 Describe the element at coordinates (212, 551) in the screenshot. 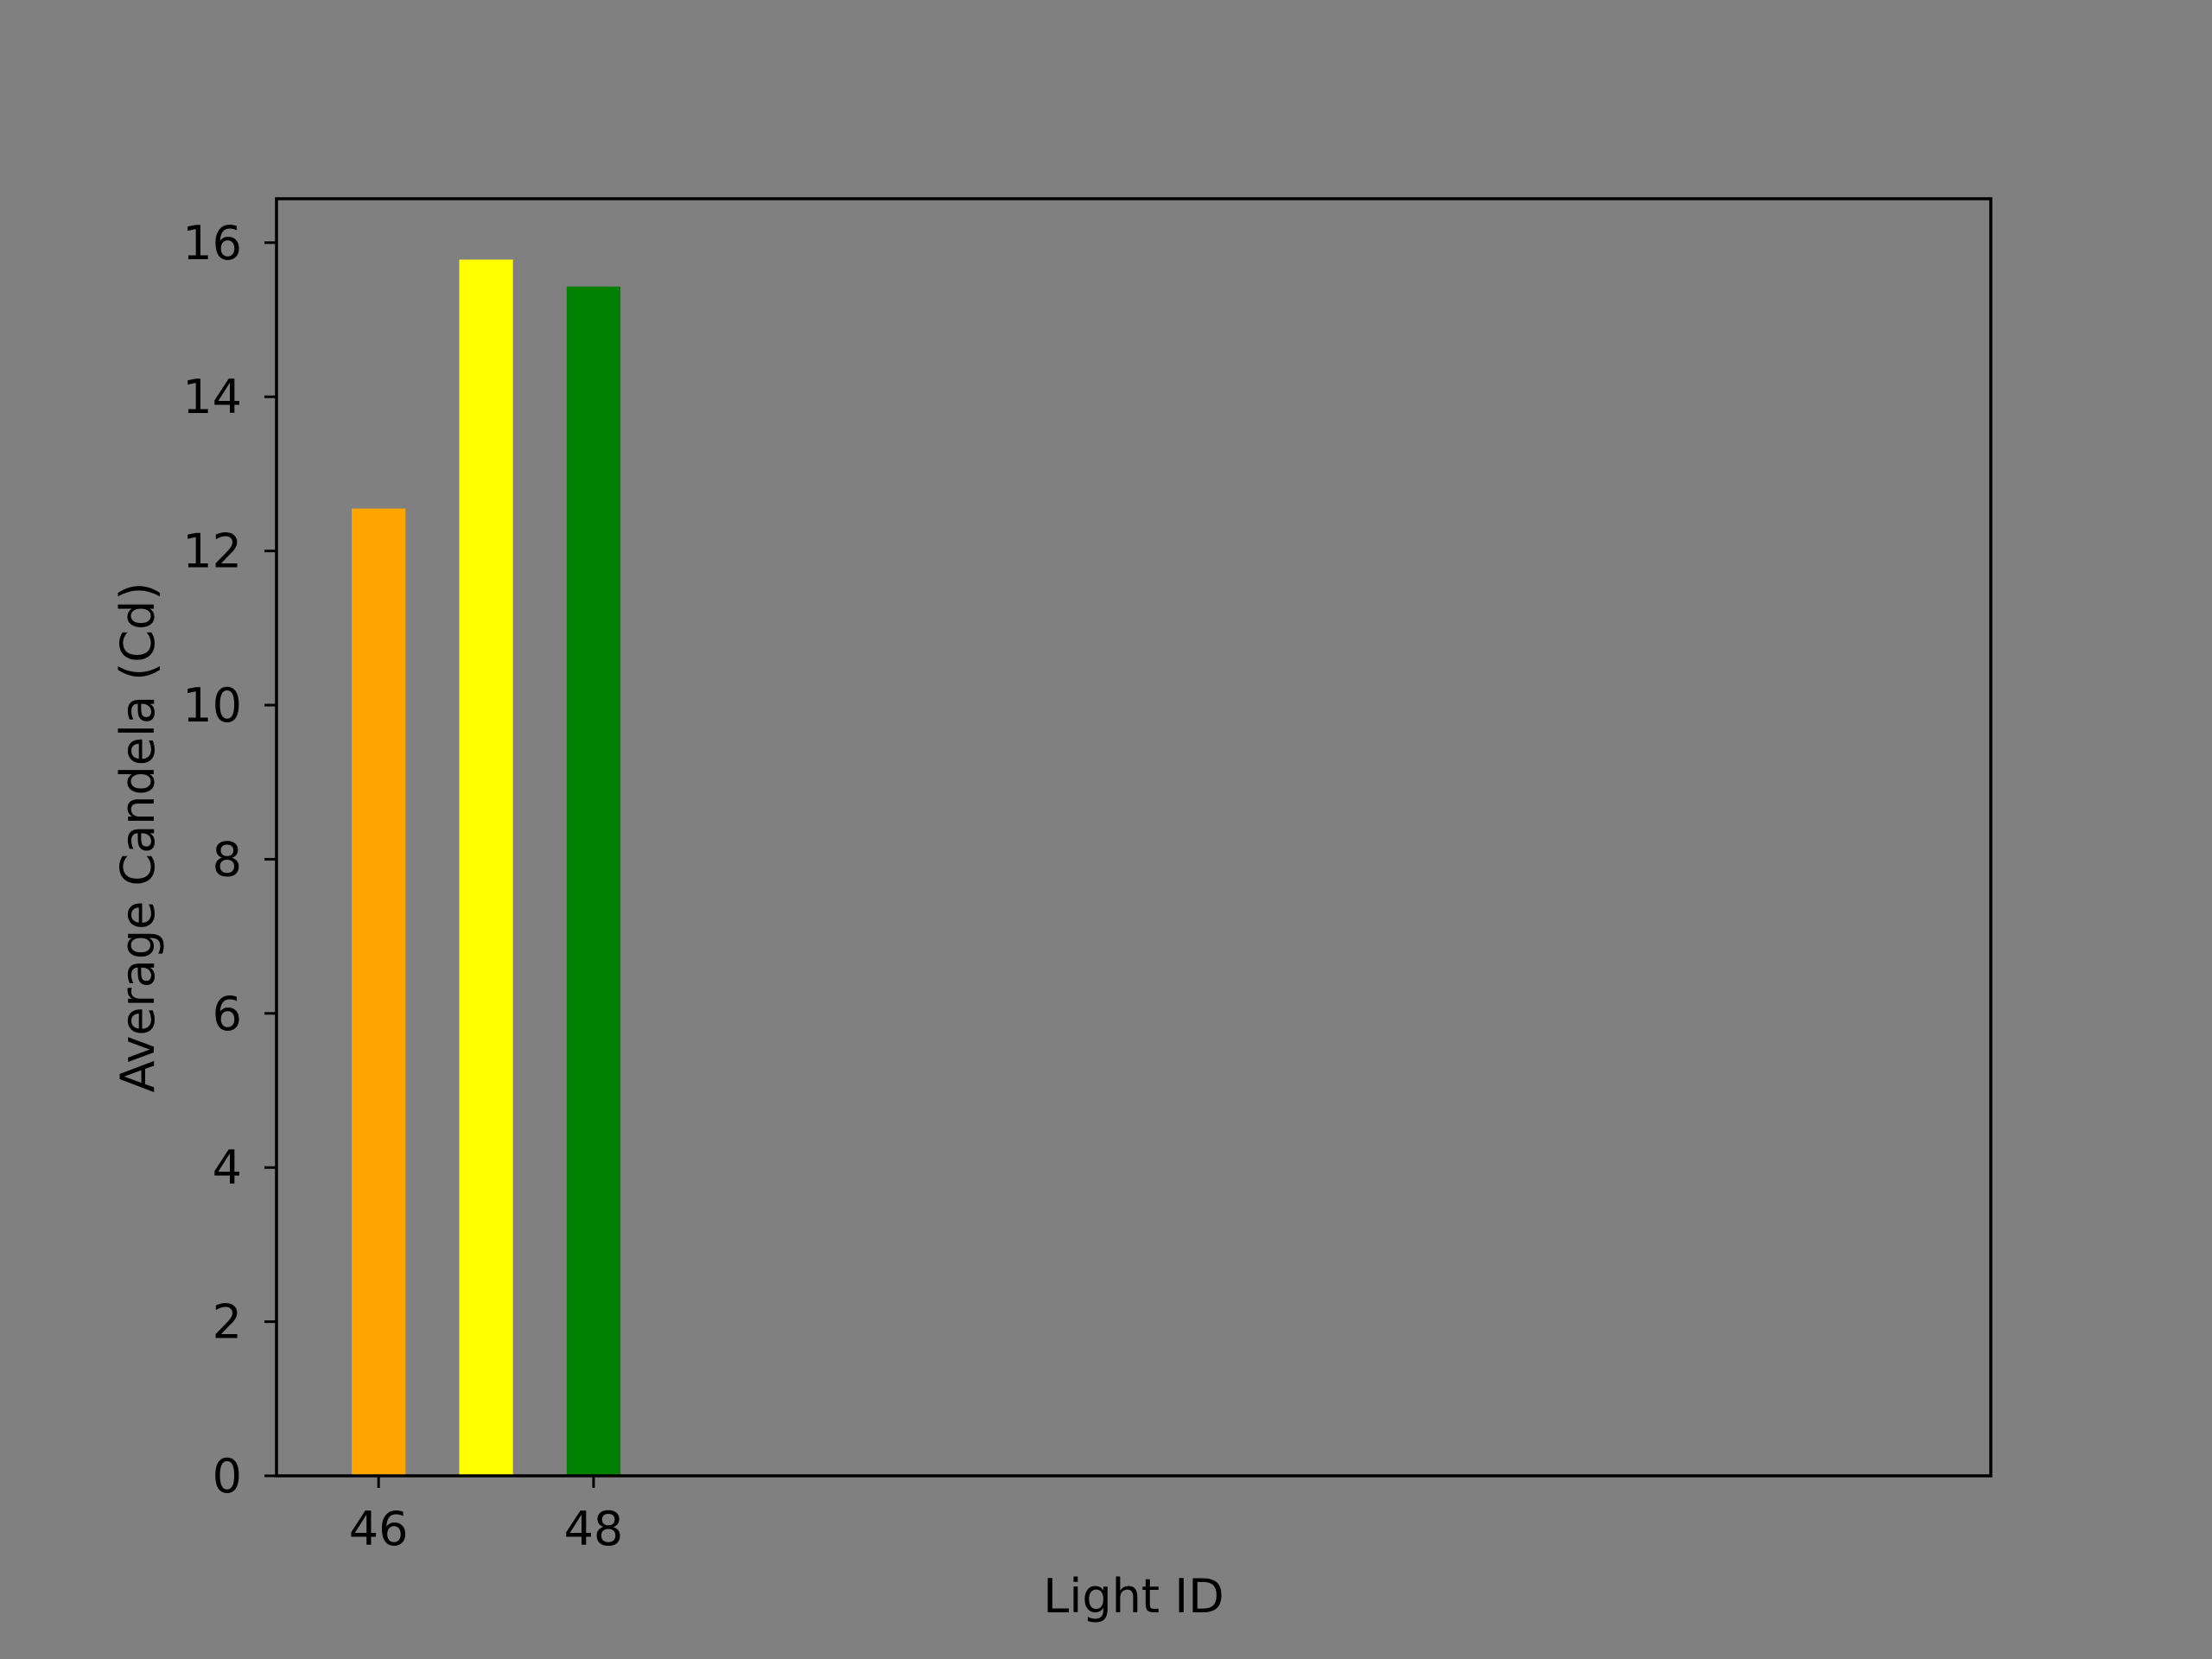

I see `y-tick-label: 12` at that location.